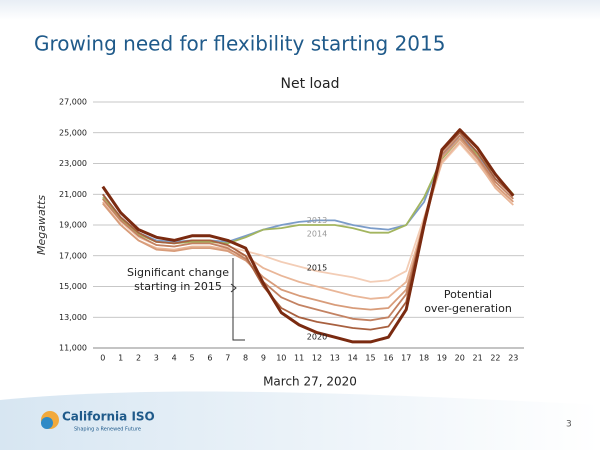  What do you see at coordinates (73, 225) in the screenshot?
I see `y-tick-label: 19,000` at bounding box center [73, 225].